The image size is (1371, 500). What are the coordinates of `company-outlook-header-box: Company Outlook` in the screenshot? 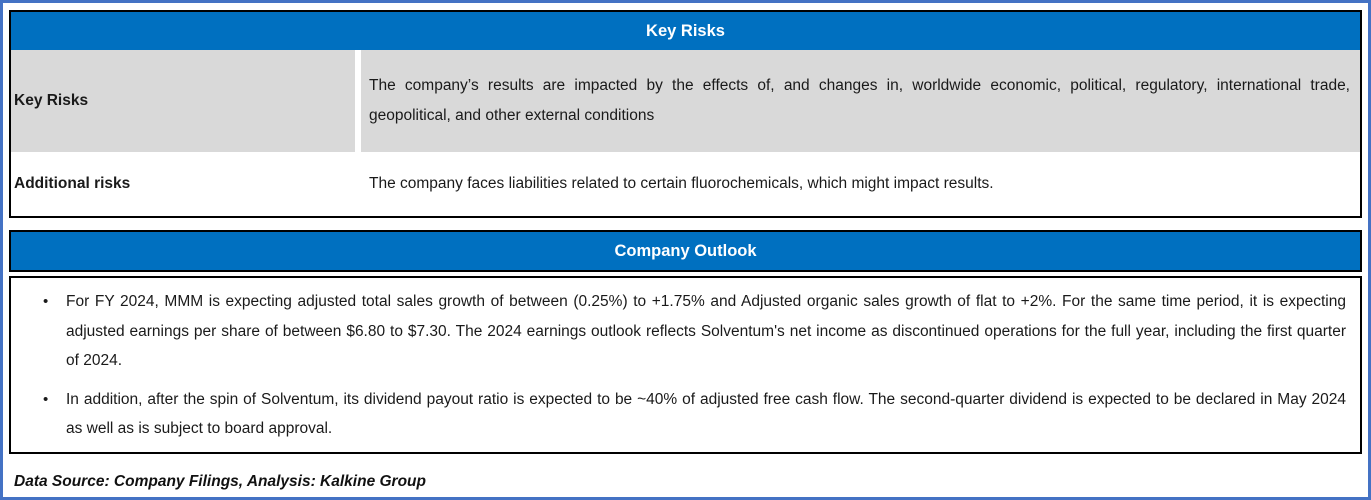 It's located at (685, 251).